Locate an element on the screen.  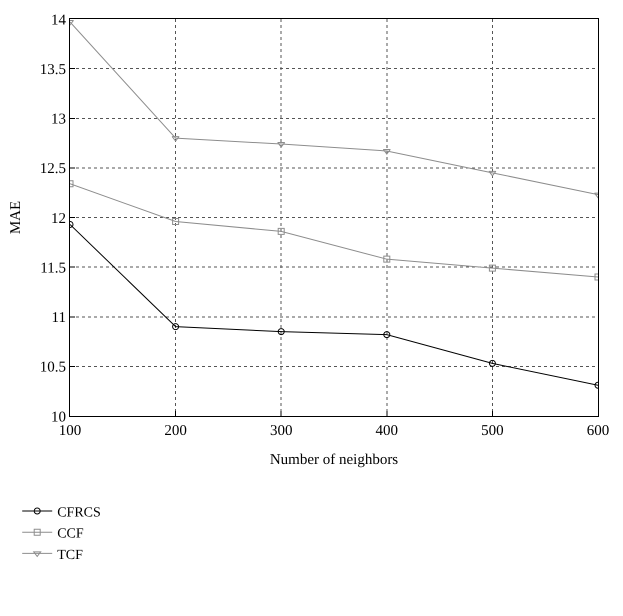
x-tick-label: 400 is located at coordinates (387, 431).